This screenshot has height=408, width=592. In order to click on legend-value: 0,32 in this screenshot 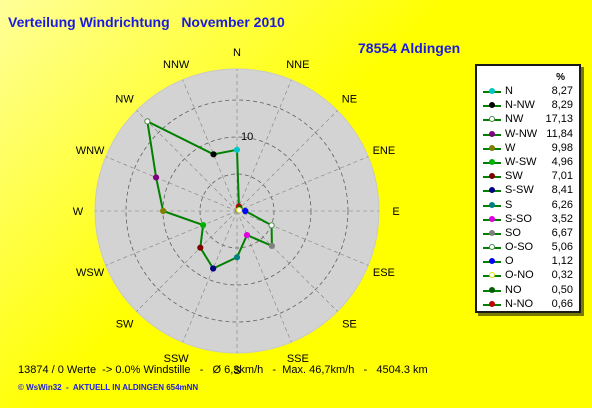, I will do `click(562, 275)`.